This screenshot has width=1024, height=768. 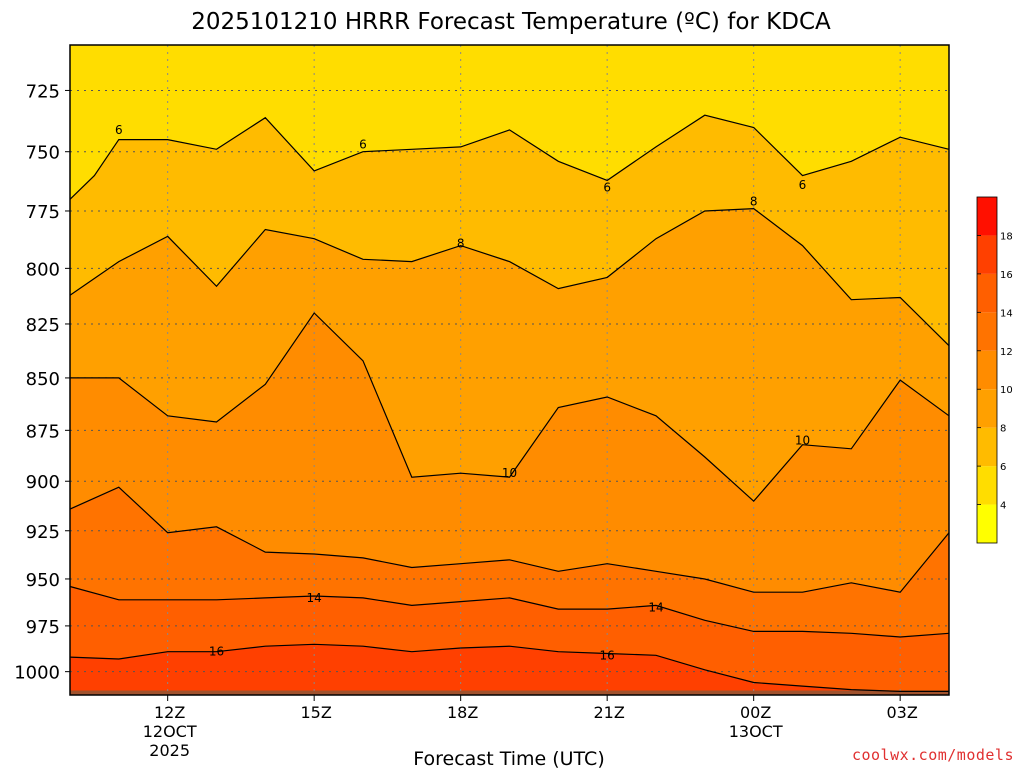 What do you see at coordinates (43, 325) in the screenshot?
I see `y-tick-label-825: 825` at bounding box center [43, 325].